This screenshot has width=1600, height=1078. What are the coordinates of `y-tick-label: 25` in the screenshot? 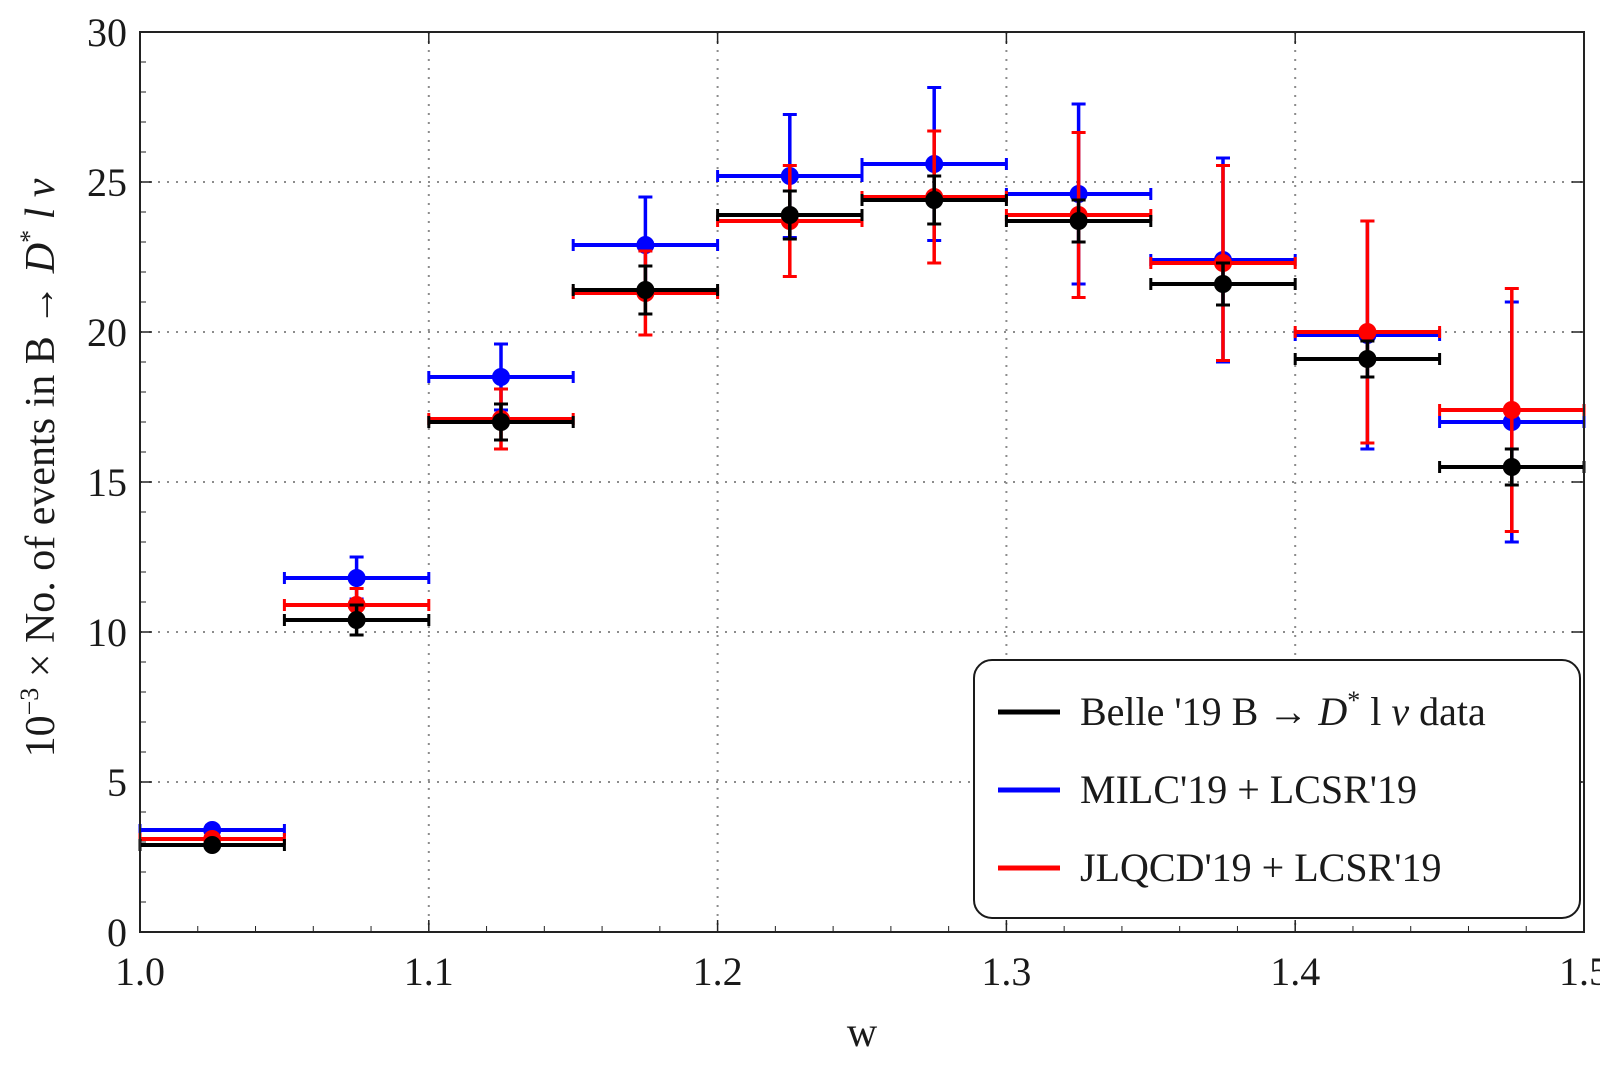 It's located at (107, 182).